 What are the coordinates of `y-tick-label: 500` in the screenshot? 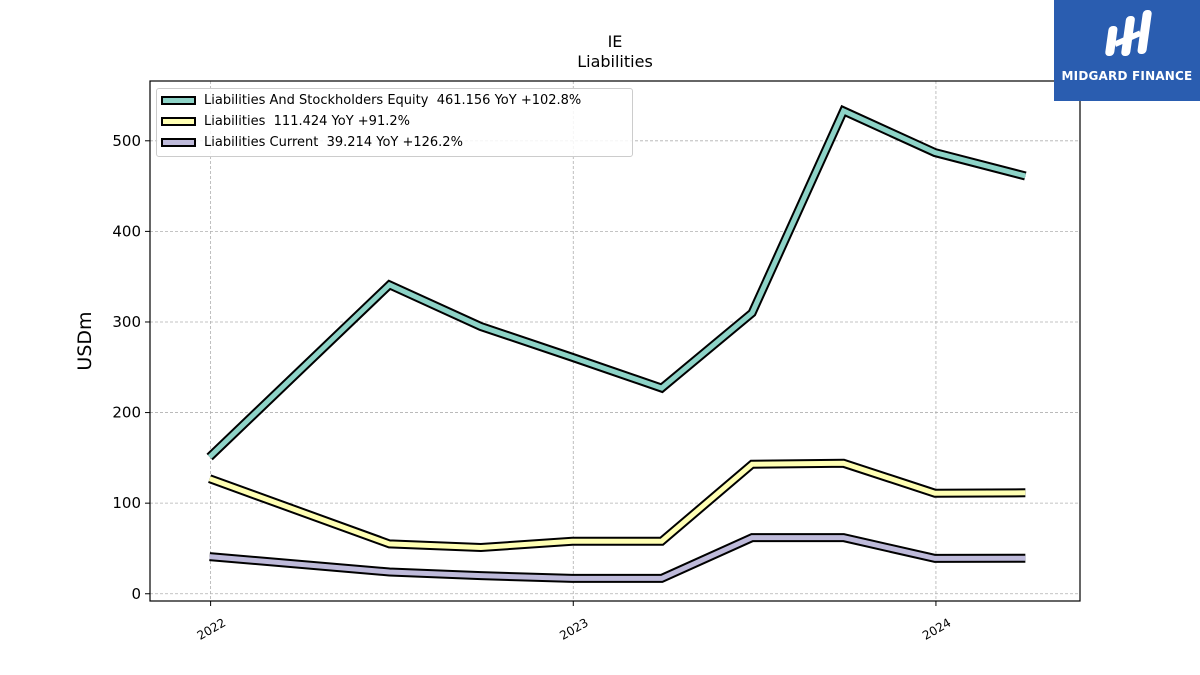 It's located at (126, 141).